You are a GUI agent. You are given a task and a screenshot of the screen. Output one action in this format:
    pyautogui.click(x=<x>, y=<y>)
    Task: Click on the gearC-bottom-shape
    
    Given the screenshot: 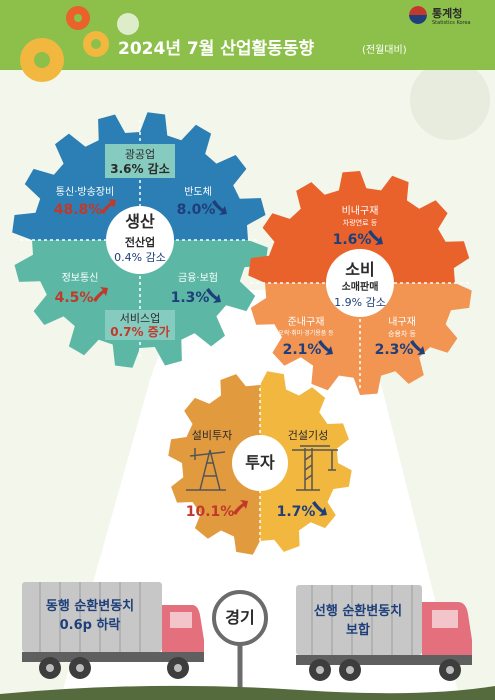 What is the action you would take?
    pyautogui.click(x=361, y=339)
    